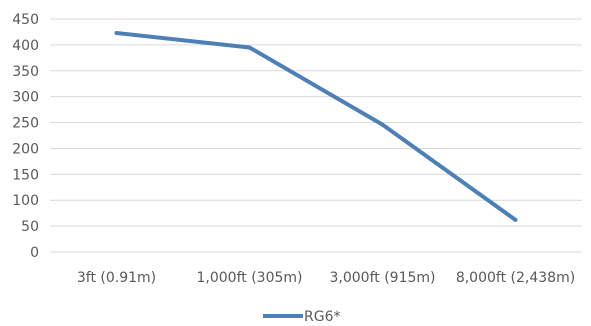 Image resolution: width=591 pixels, height=326 pixels. I want to click on y-axis: 0 50 100 150 200 250 300 350 400 450, so click(25, 136).